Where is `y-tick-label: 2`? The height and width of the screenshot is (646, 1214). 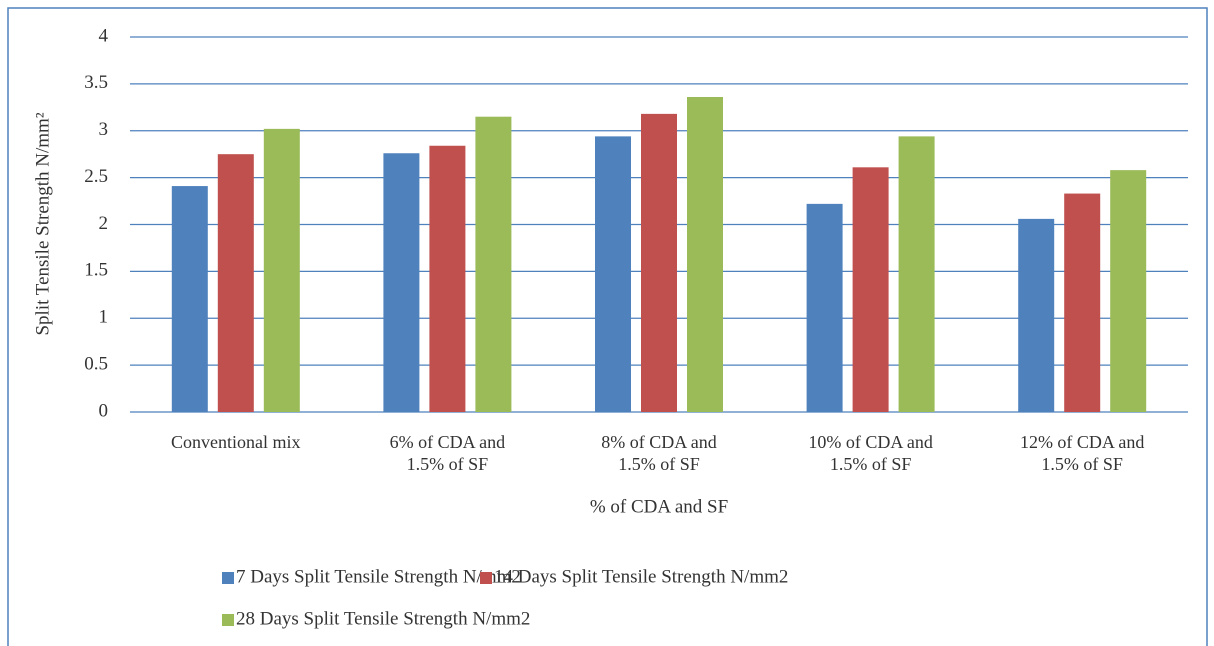 y-tick-label: 2 is located at coordinates (104, 223).